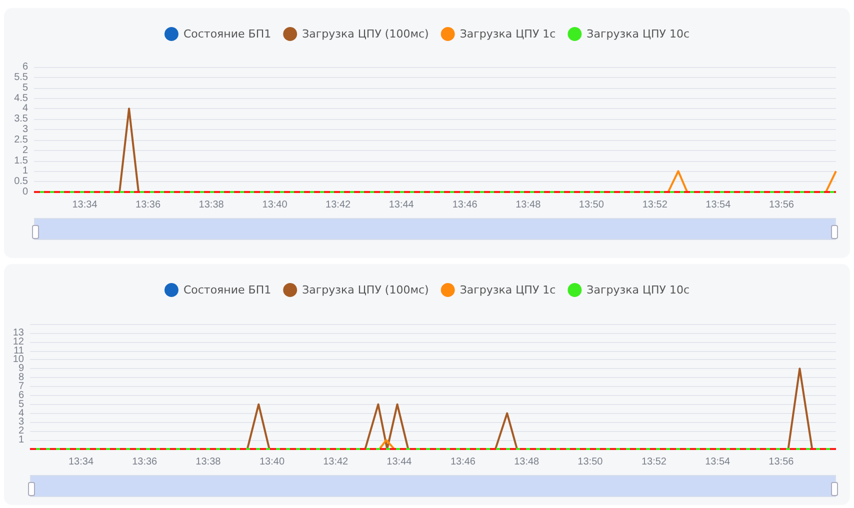 The height and width of the screenshot is (508, 854). What do you see at coordinates (21, 386) in the screenshot?
I see `y-tick-label: 7` at bounding box center [21, 386].